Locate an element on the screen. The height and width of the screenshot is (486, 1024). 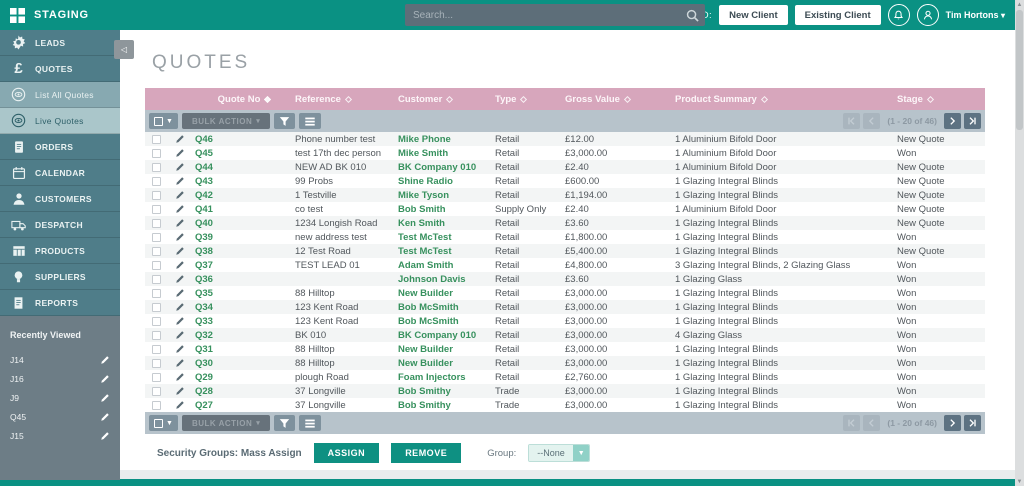
sidebar-item-reports: REPORTS is located at coordinates (60, 303).